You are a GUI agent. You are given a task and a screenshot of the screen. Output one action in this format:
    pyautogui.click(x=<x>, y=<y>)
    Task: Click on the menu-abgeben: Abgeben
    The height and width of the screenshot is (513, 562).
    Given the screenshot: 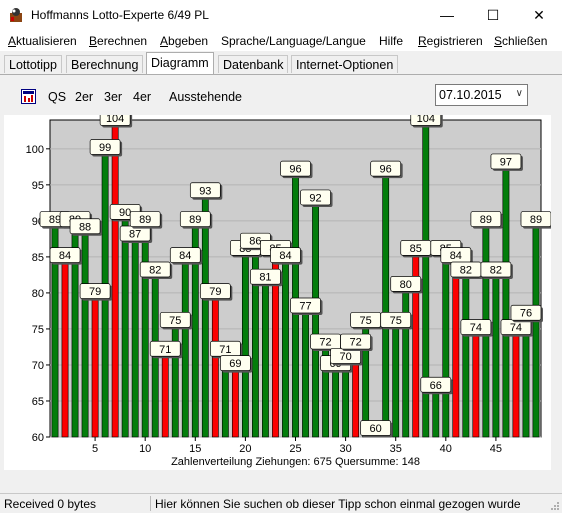 What is the action you would take?
    pyautogui.click(x=184, y=41)
    